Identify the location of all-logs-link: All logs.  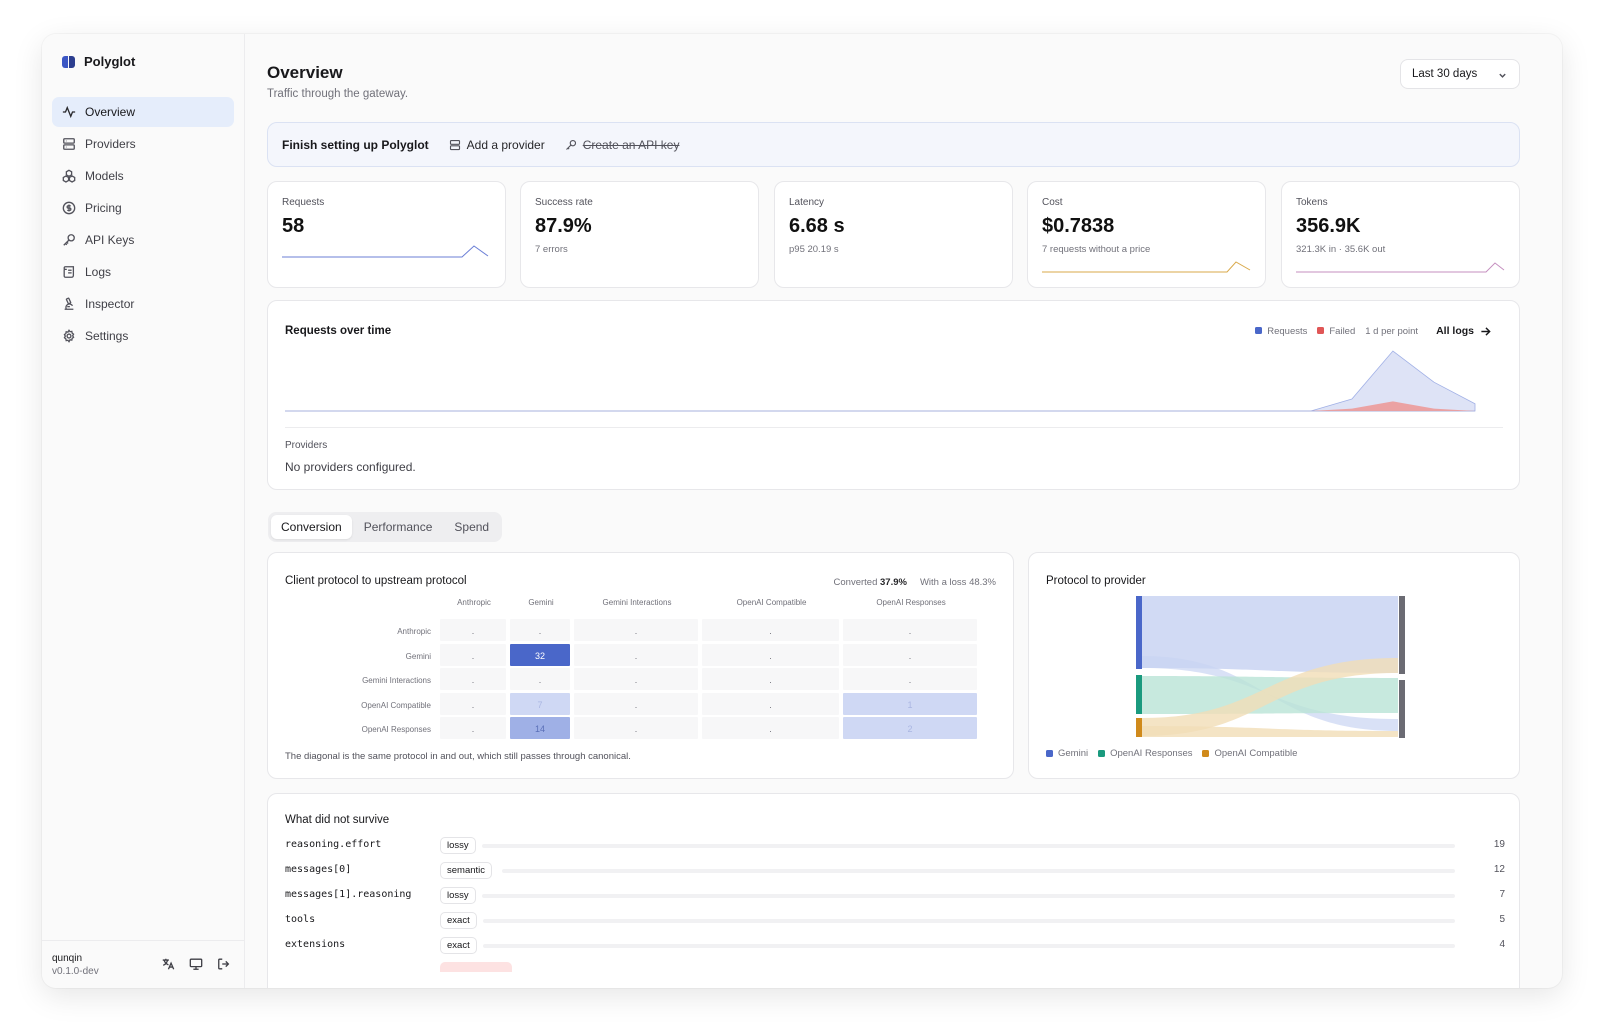
(1463, 331).